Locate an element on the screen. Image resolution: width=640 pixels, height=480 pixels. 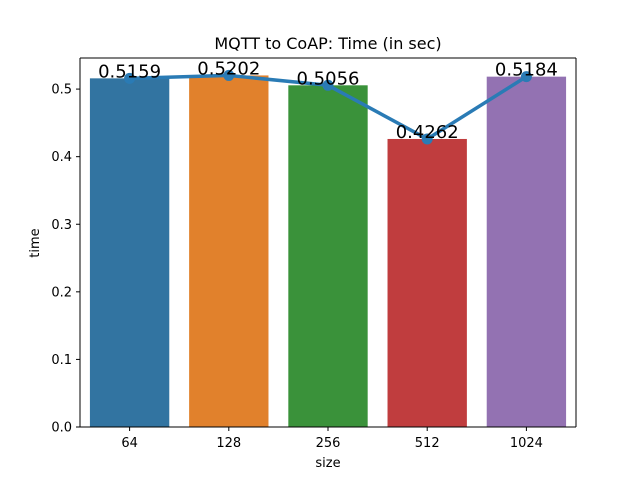
y-tick-label: 0.3 is located at coordinates (61, 225).